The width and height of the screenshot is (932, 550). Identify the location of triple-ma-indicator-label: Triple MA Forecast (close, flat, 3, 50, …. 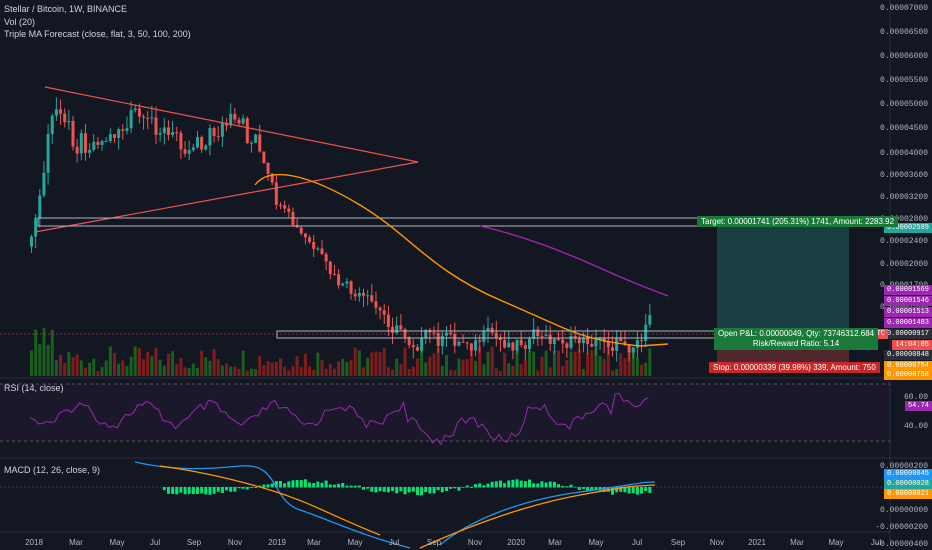
(97, 34).